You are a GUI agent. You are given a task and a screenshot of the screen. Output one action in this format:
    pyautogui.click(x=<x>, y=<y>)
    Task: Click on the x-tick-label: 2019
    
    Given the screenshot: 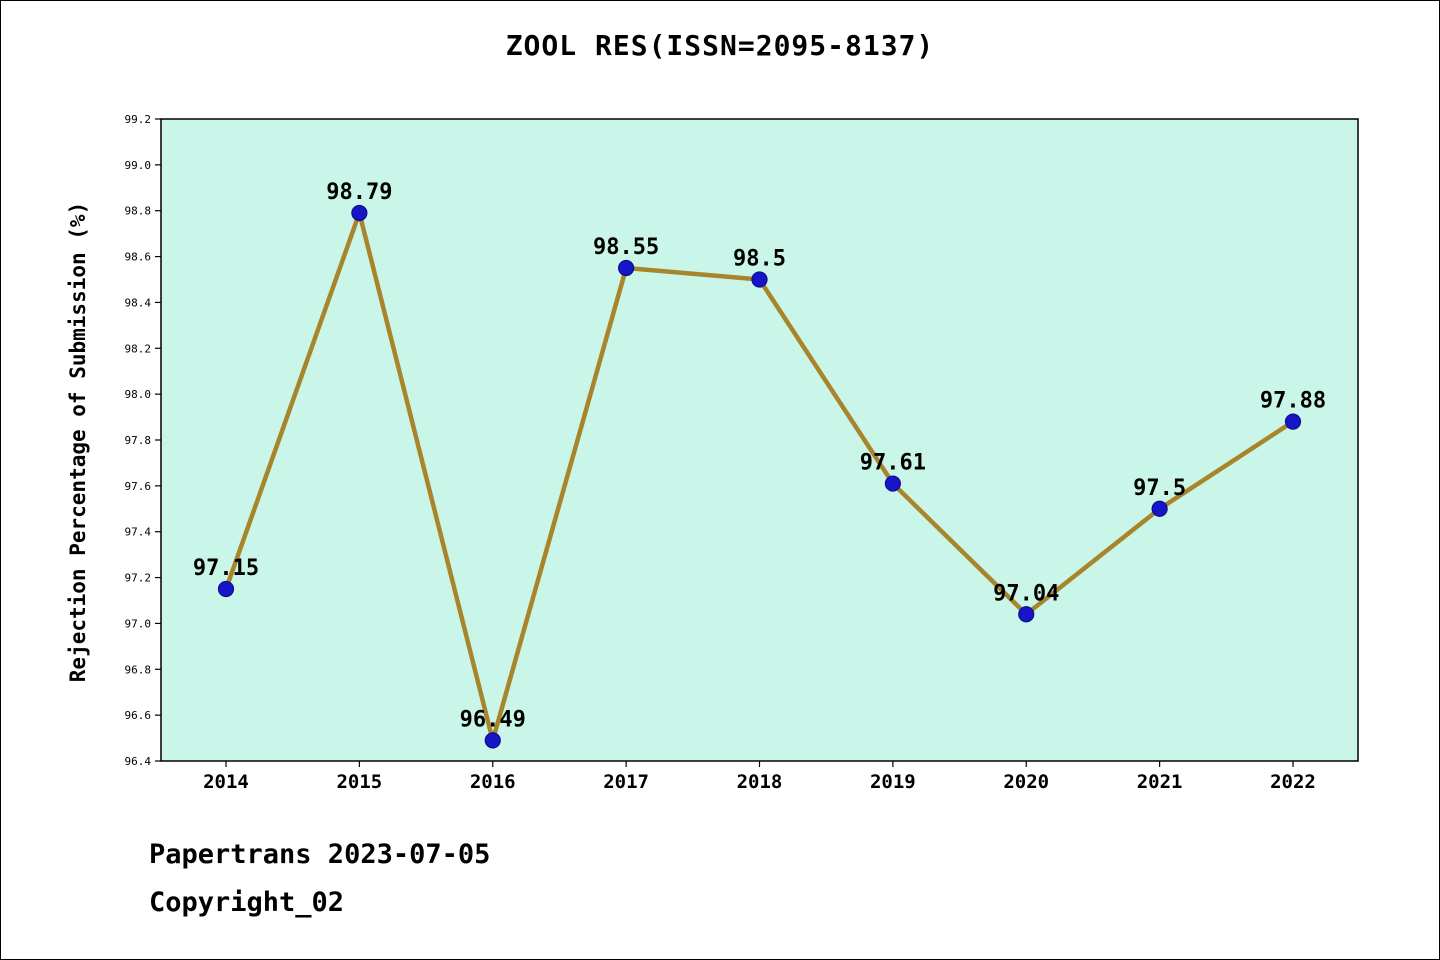 What is the action you would take?
    pyautogui.click(x=893, y=782)
    